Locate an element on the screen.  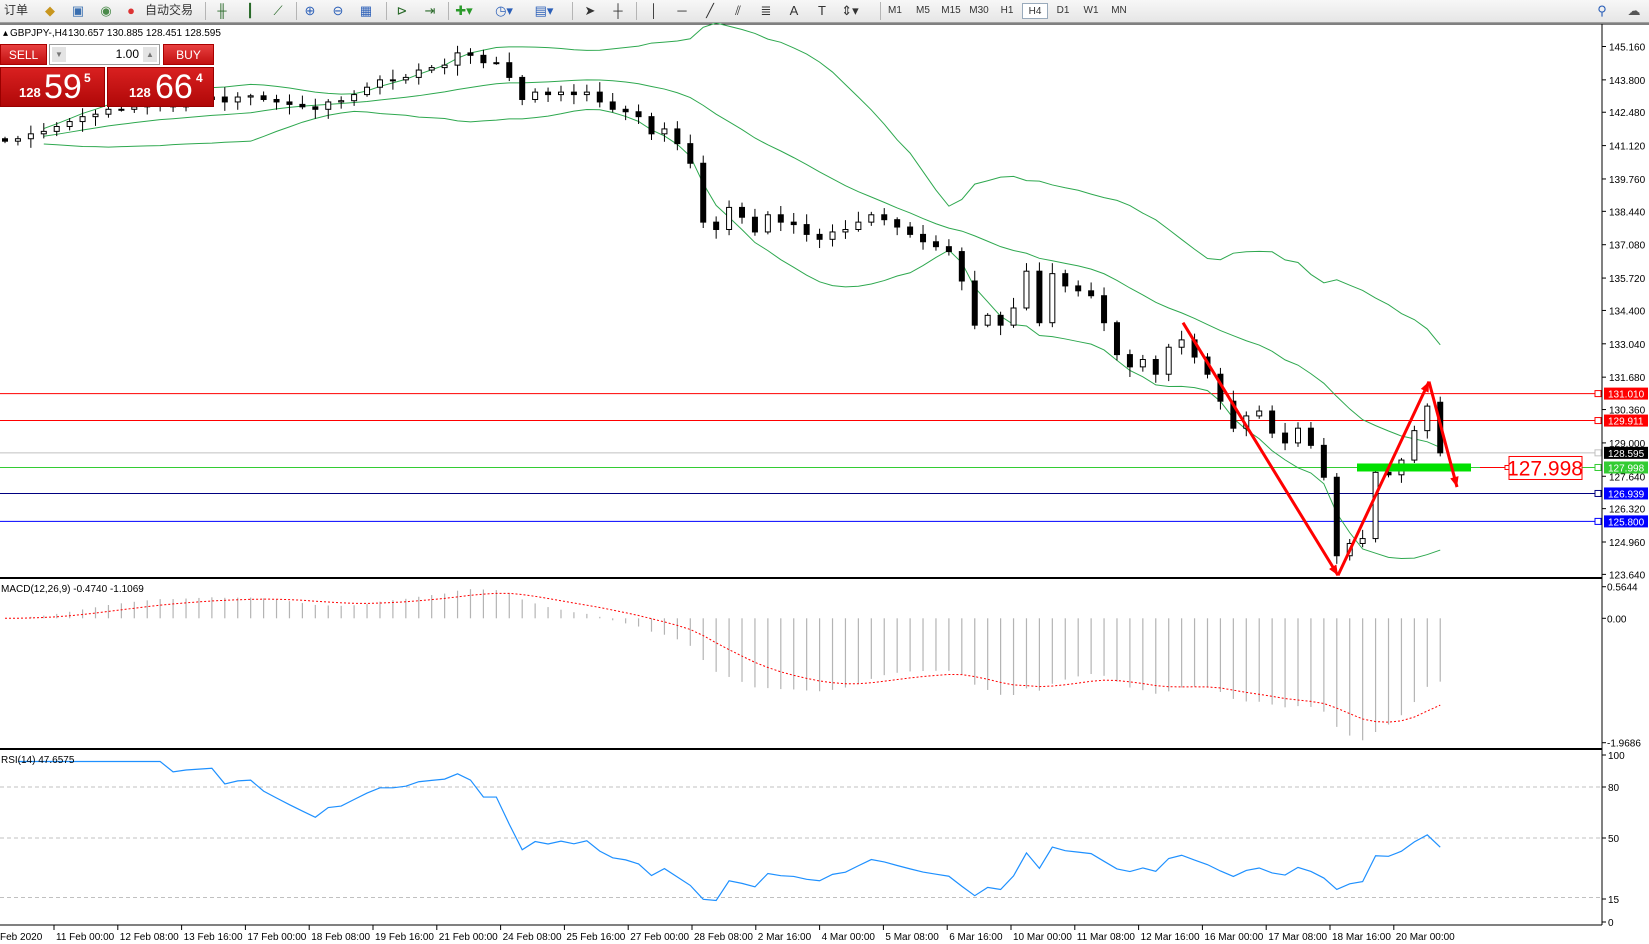
trendline-icon: ╱ is located at coordinates (710, 10).